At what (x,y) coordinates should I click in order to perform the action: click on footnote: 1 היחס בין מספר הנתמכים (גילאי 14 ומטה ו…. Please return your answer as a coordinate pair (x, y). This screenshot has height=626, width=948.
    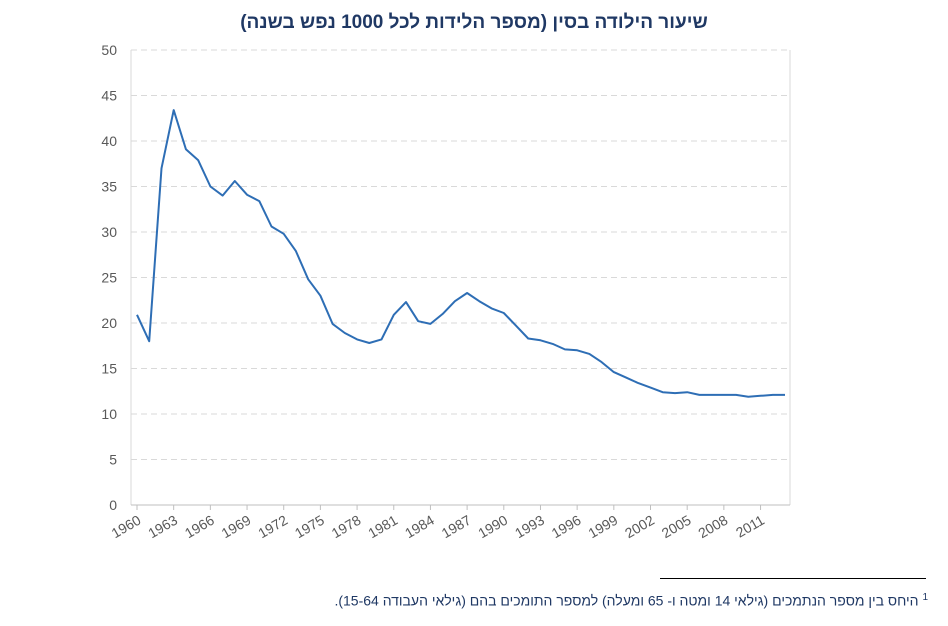
    Looking at the image, I should click on (631, 600).